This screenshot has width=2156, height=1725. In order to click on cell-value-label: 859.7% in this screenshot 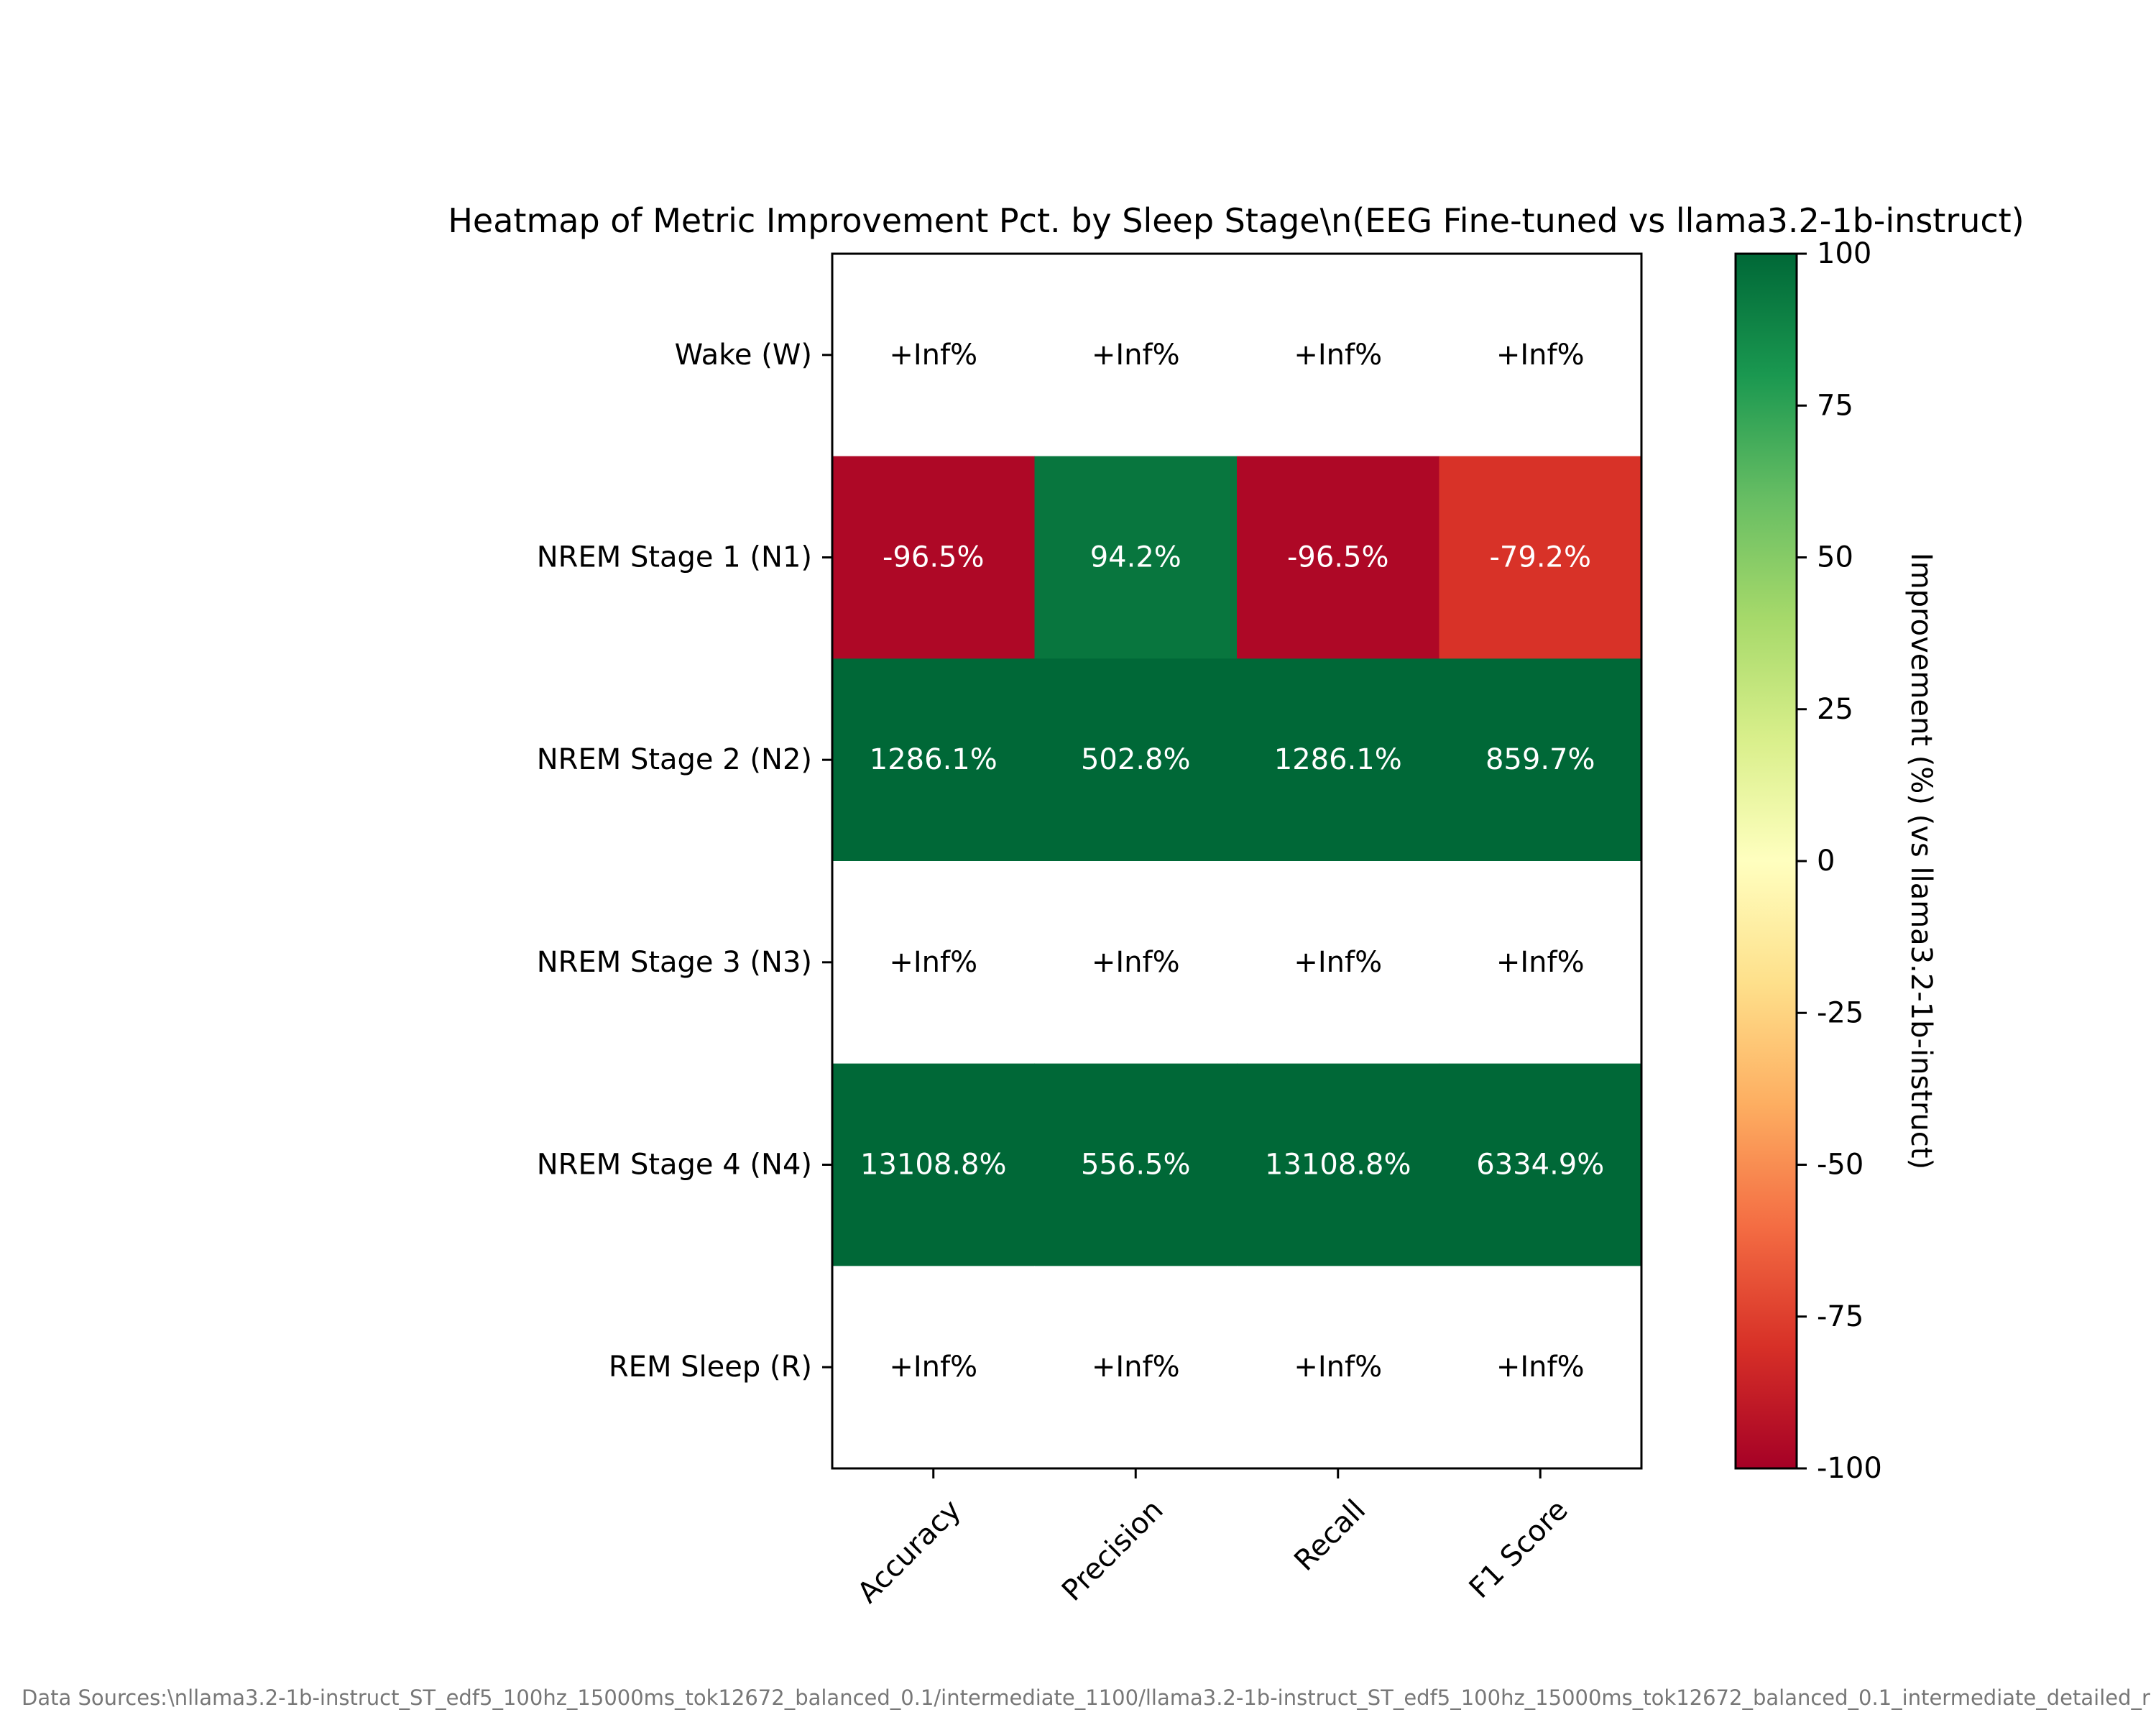, I will do `click(1540, 759)`.